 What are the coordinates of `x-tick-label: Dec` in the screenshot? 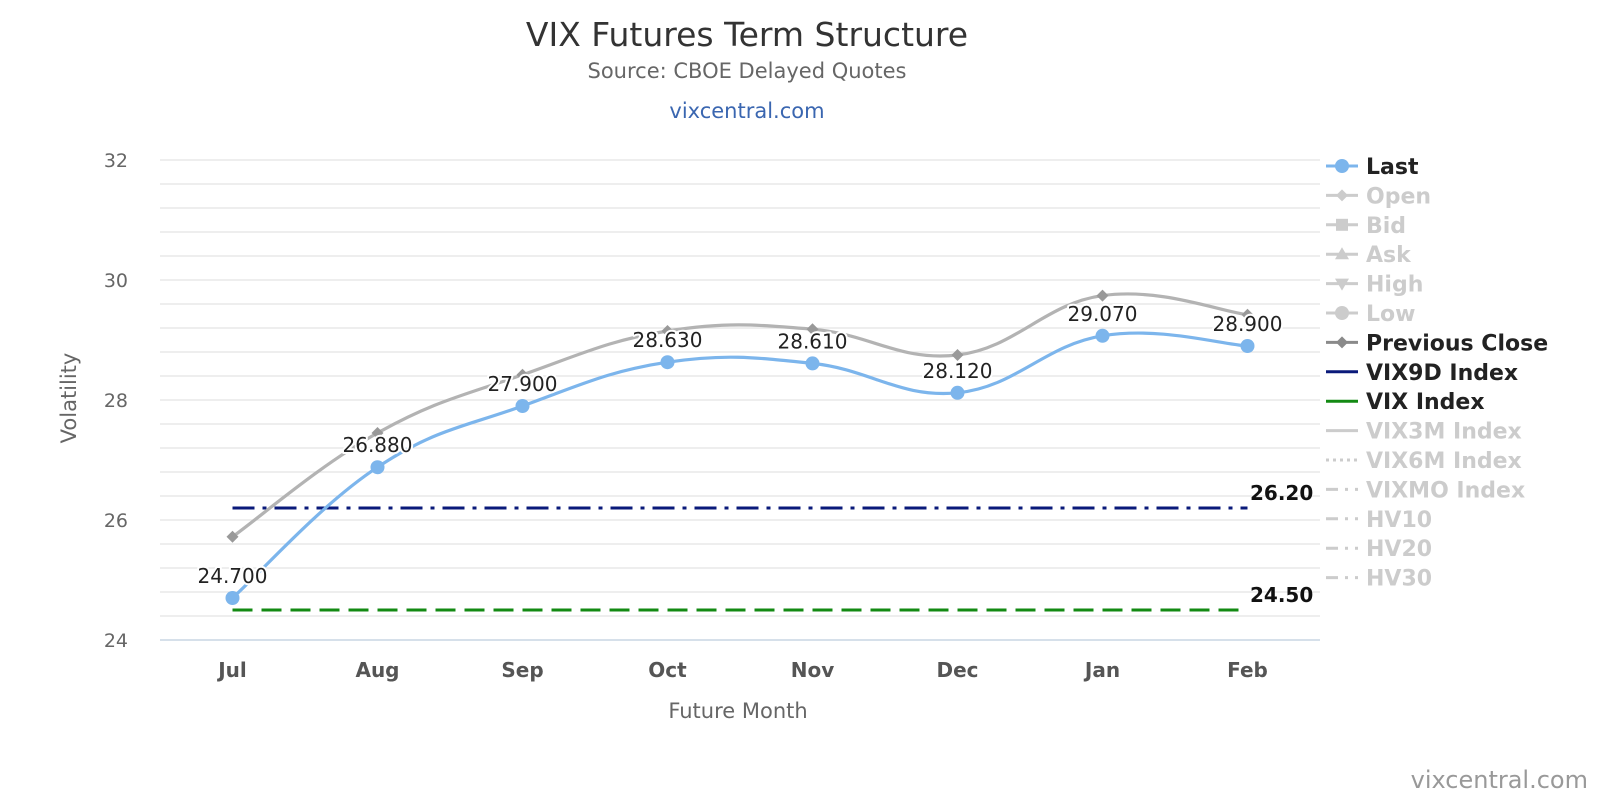 It's located at (957, 670).